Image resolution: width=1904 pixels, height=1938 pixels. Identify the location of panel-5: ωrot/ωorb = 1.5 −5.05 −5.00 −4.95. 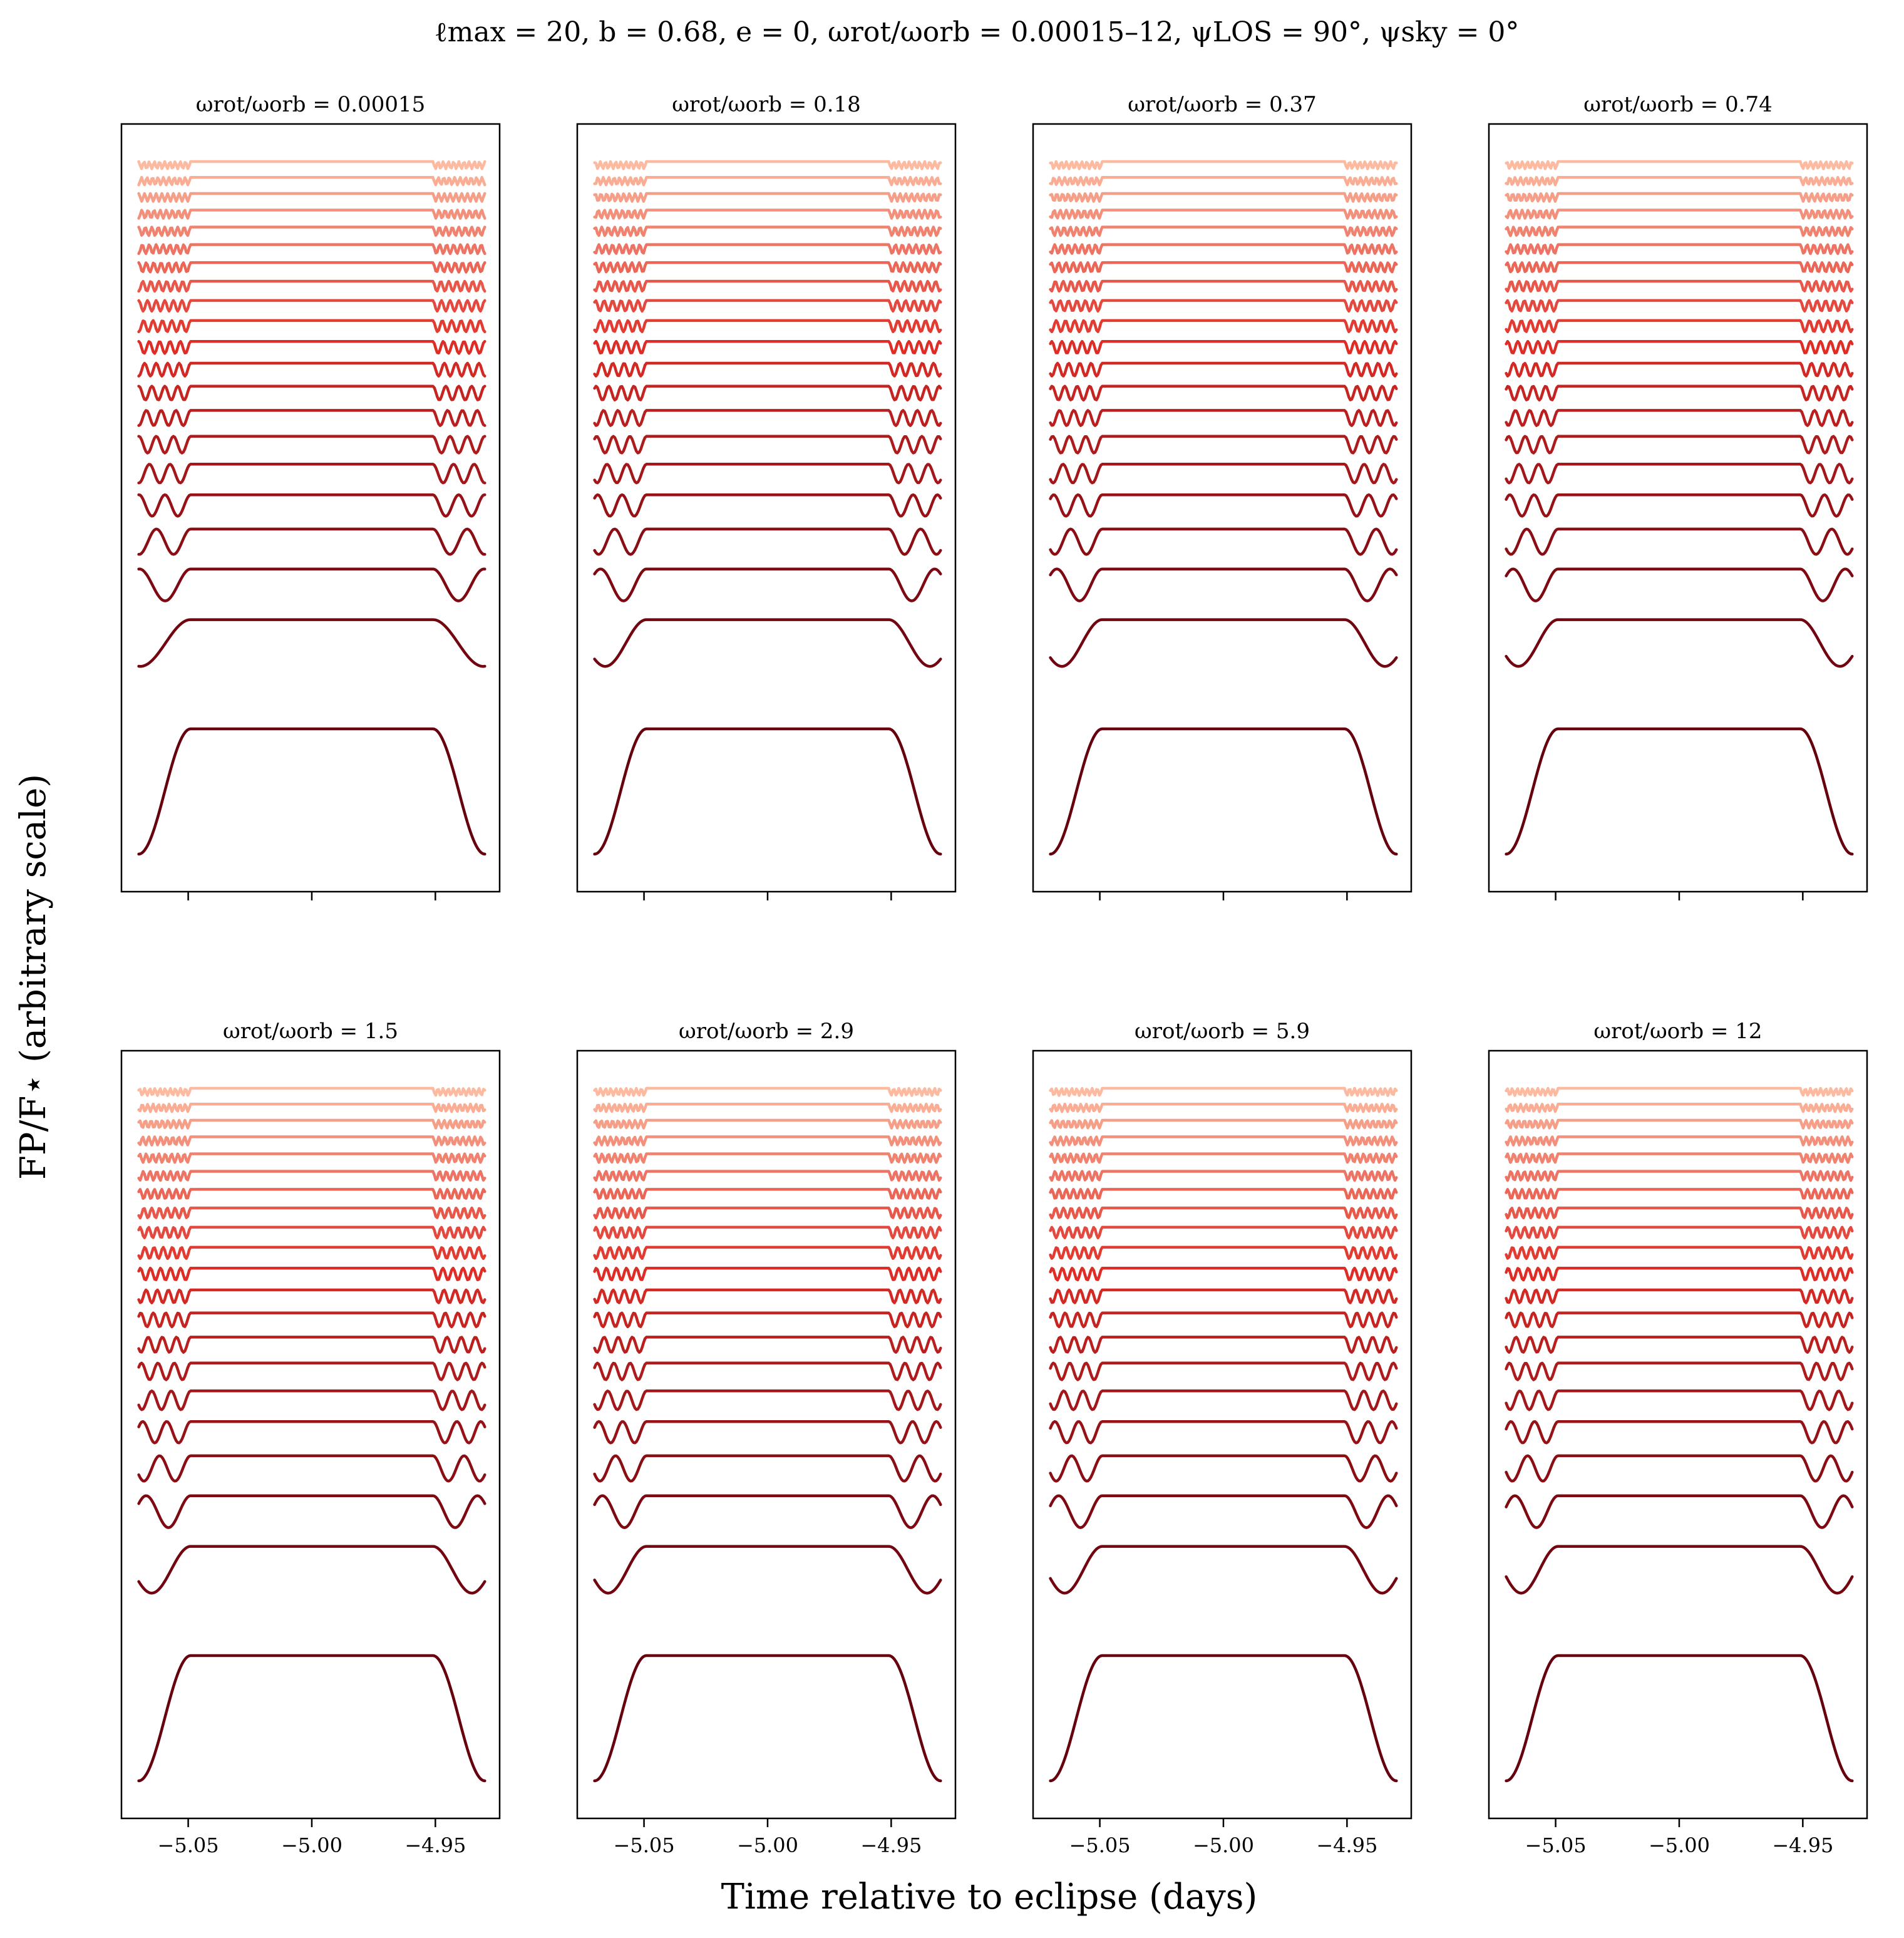
(311, 1438).